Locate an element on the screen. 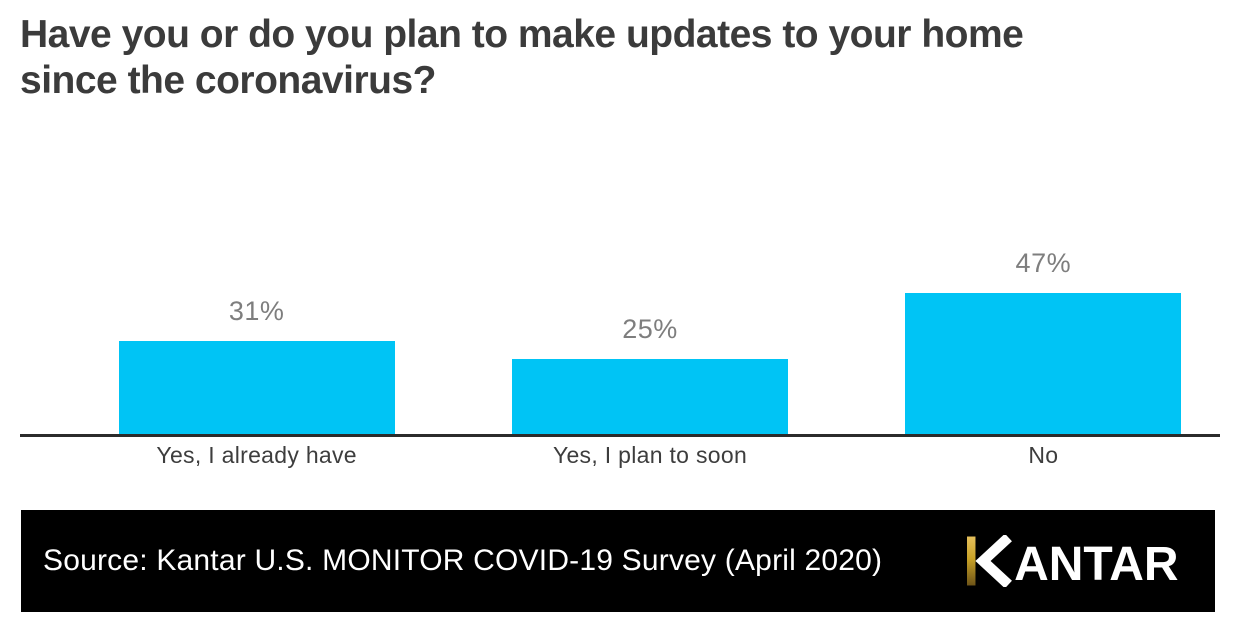  category-label: Yes, I plan to soon is located at coordinates (650, 455).